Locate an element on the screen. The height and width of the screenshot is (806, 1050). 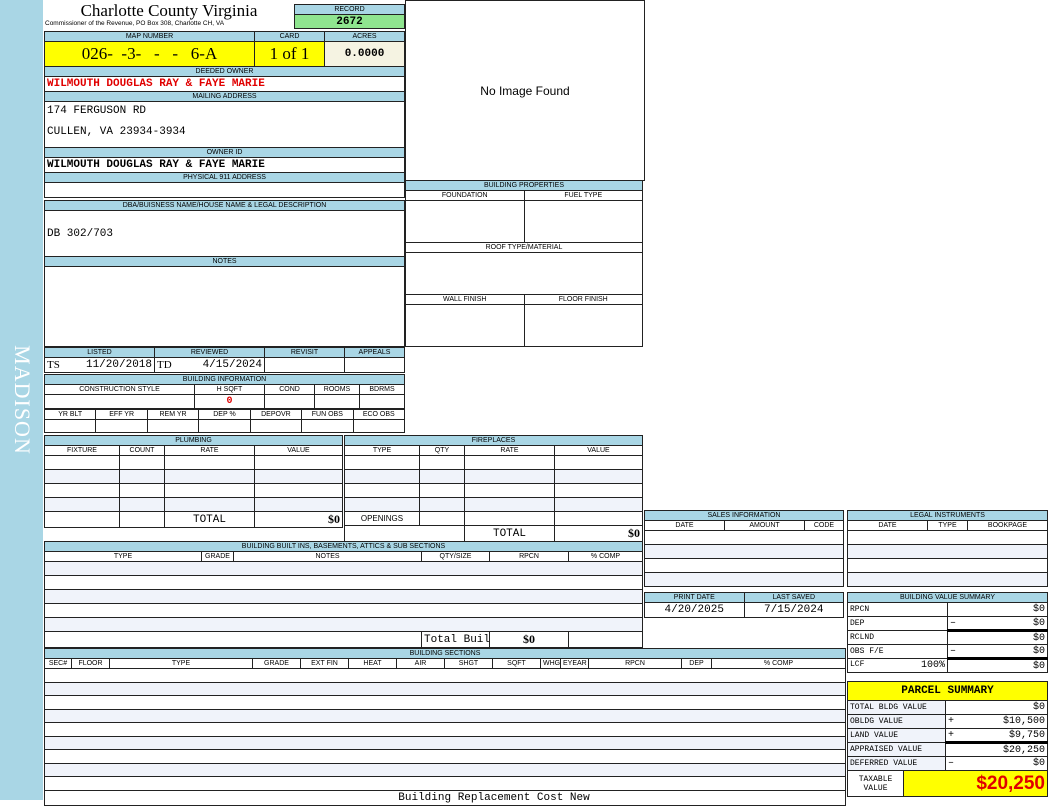
col-header: RATE is located at coordinates (209, 450).